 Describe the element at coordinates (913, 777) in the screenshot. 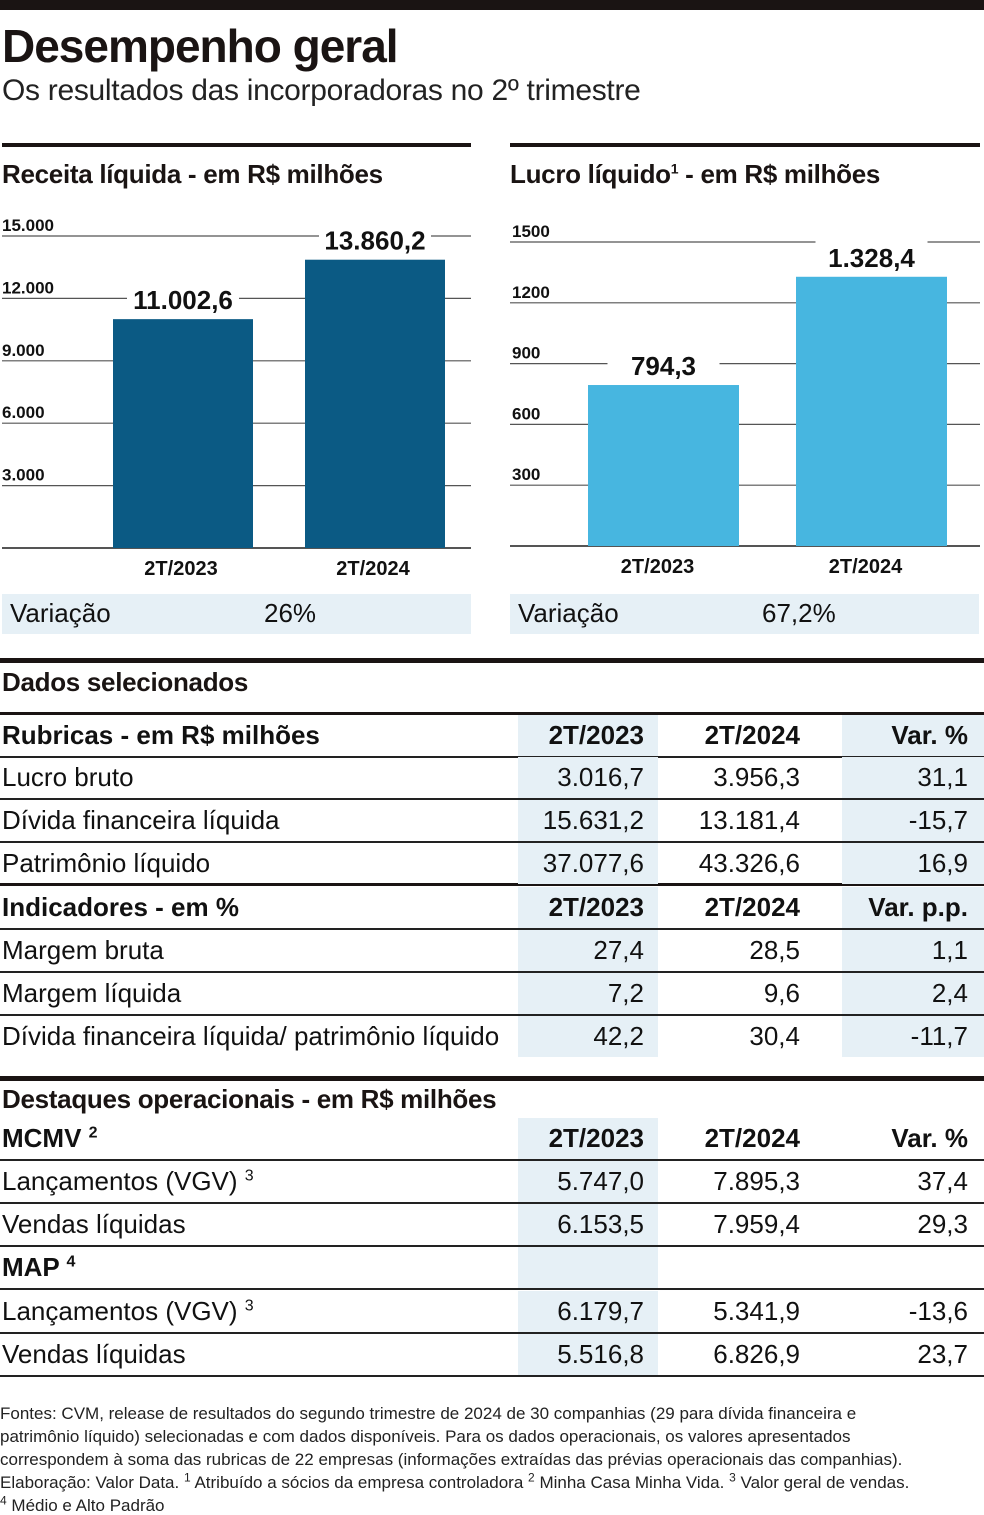

I see `value-cell: 31,1` at that location.